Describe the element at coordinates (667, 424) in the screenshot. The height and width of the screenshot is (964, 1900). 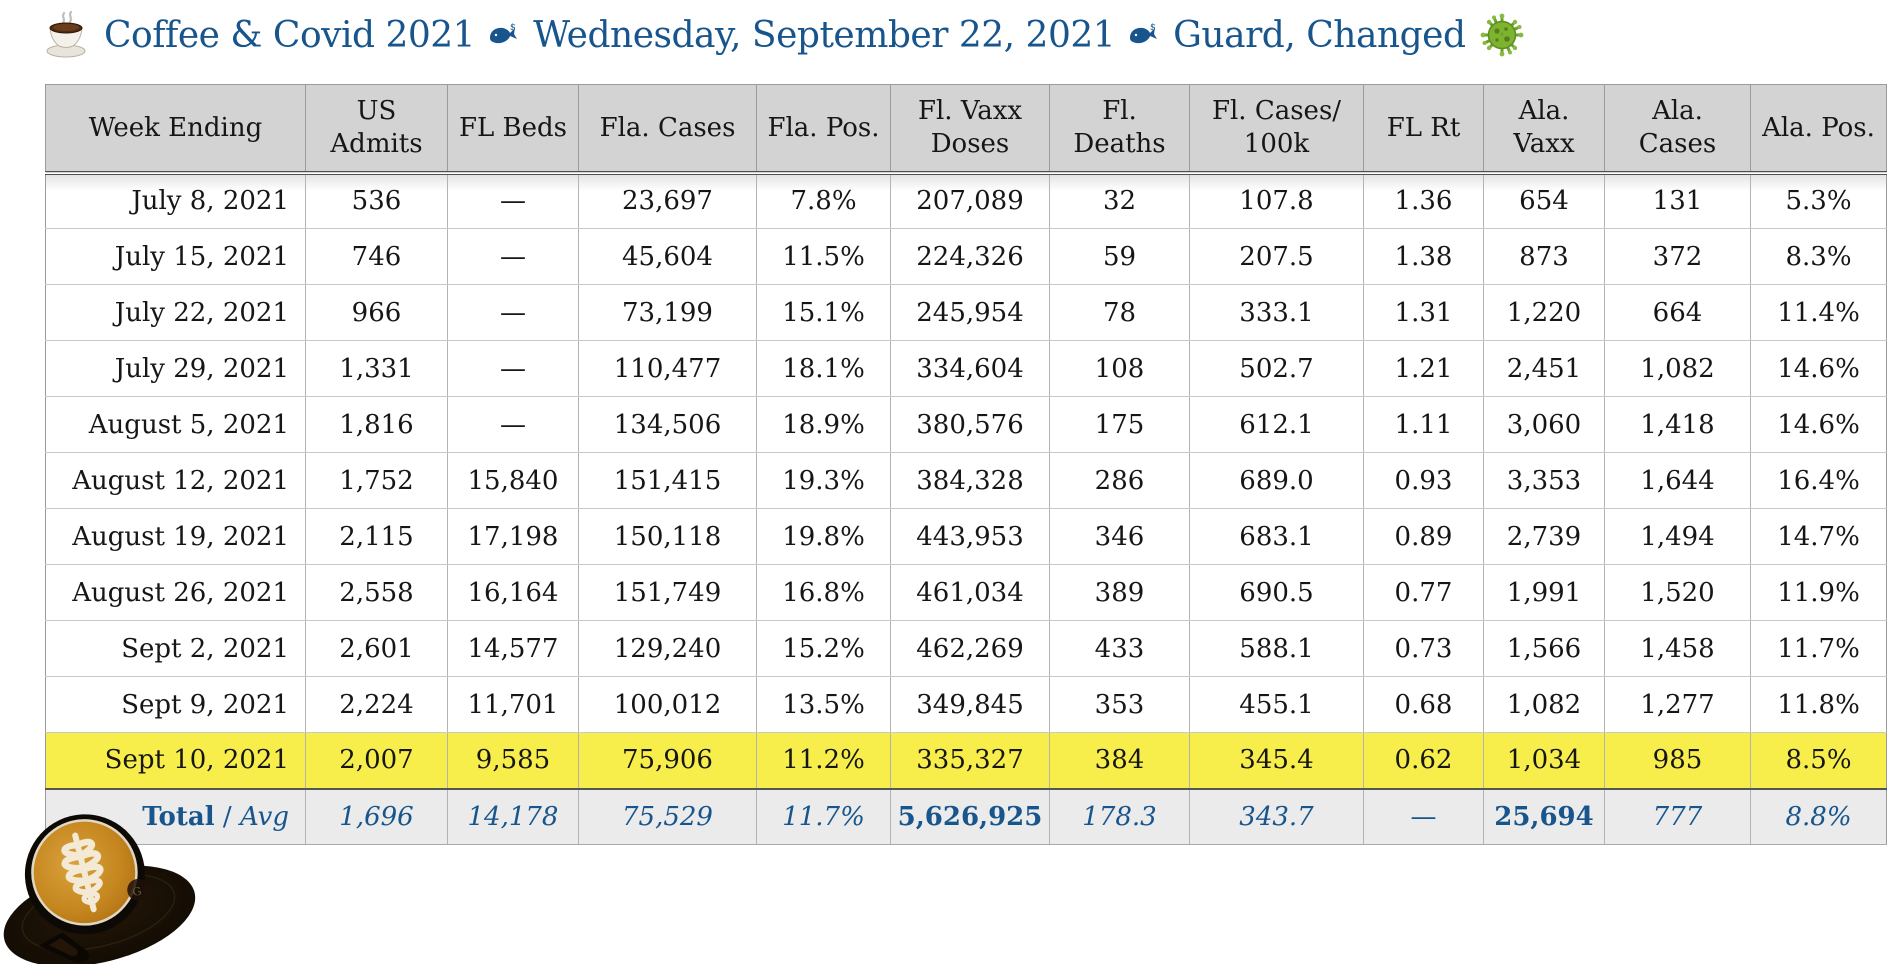
I see `value-cell: 134,506` at that location.